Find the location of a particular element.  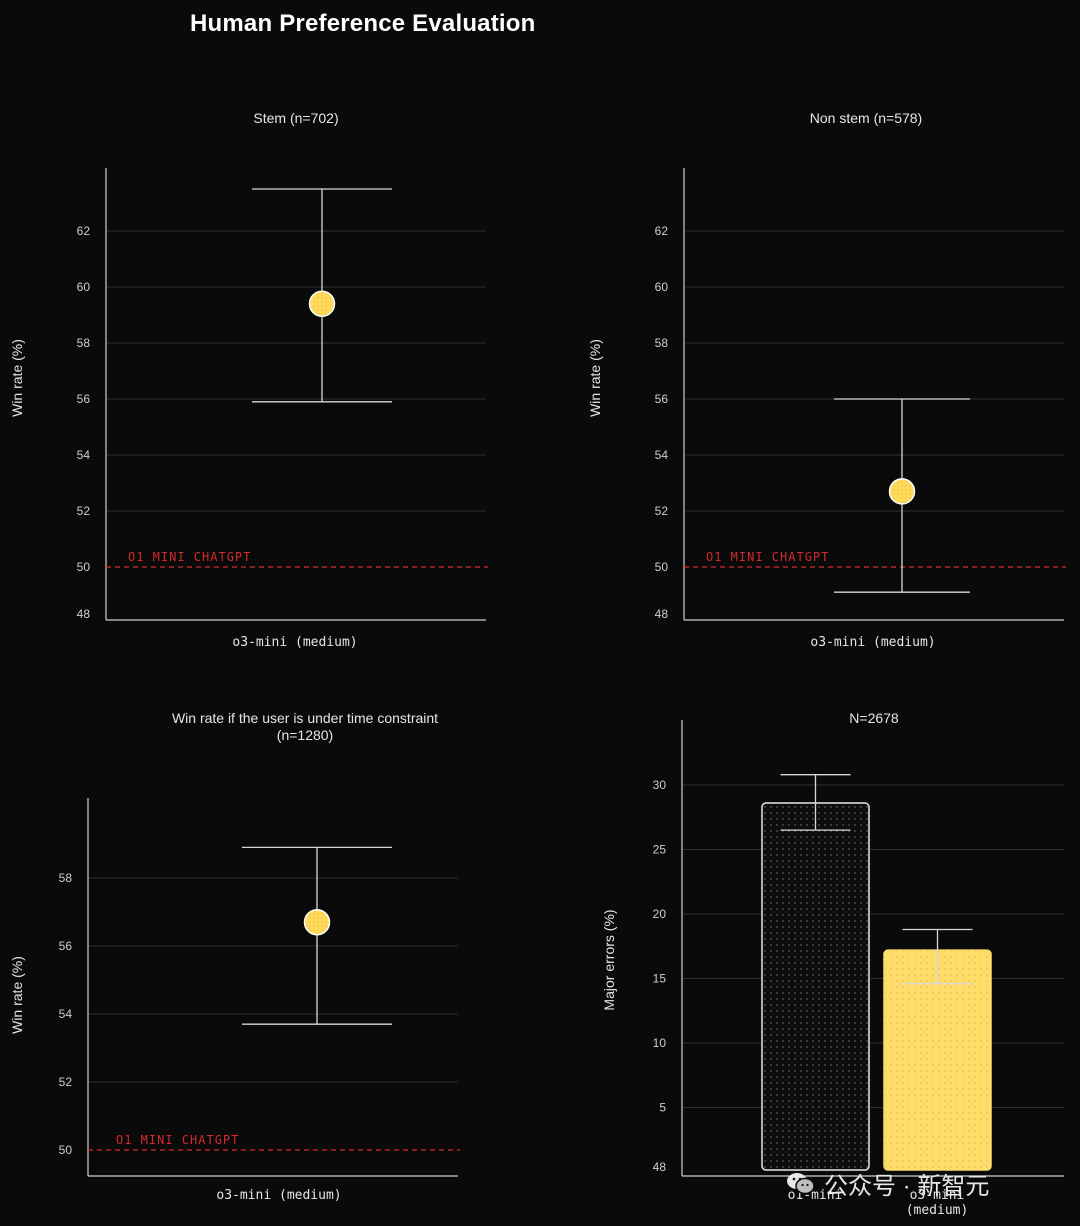

watermark-text: 公众号 · 新智元 is located at coordinates (907, 1186).